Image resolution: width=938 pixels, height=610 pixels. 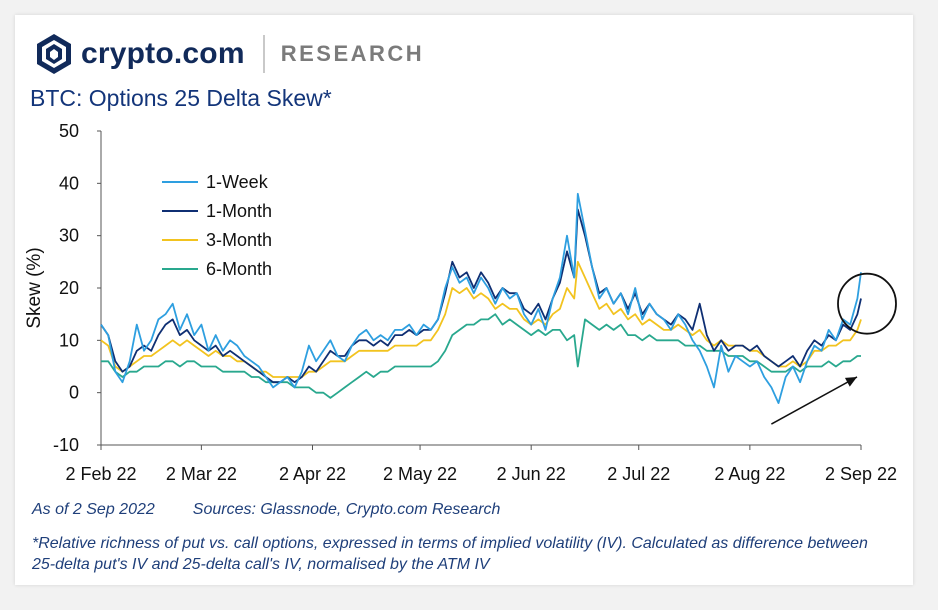 What do you see at coordinates (867, 303) in the screenshot?
I see `highlight-circle` at bounding box center [867, 303].